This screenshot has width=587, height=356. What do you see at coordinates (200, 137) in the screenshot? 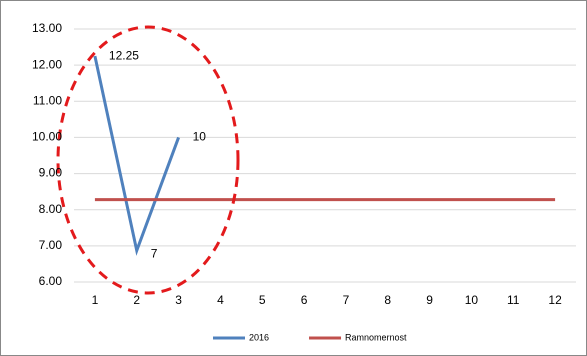
I see `data-label: 10` at bounding box center [200, 137].